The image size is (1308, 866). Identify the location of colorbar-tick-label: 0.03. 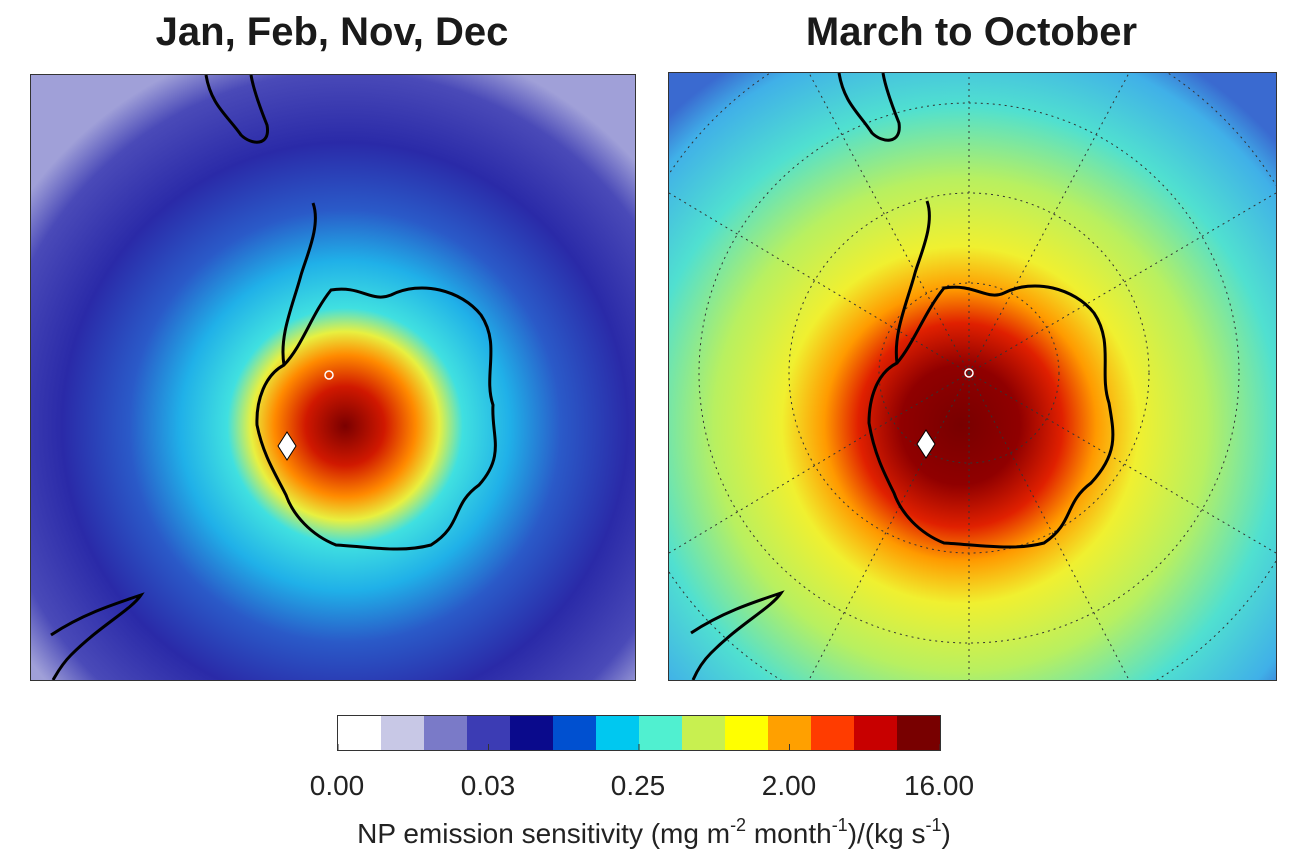
(488, 785).